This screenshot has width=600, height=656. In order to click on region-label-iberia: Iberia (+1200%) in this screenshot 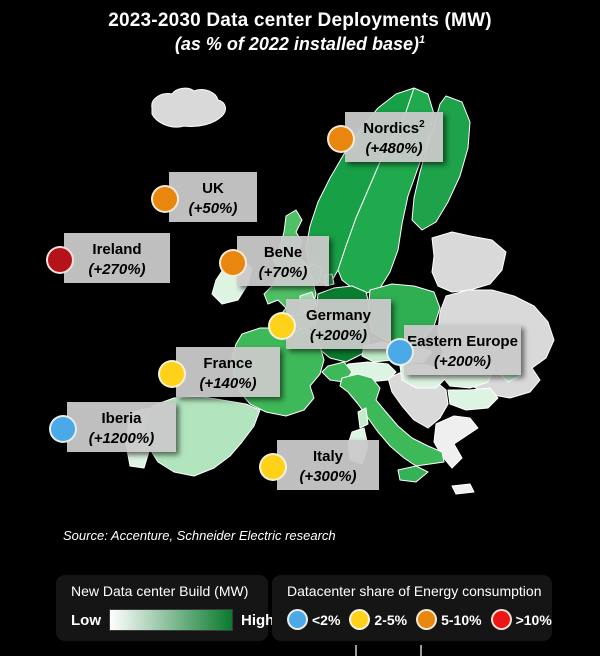, I will do `click(112, 427)`.